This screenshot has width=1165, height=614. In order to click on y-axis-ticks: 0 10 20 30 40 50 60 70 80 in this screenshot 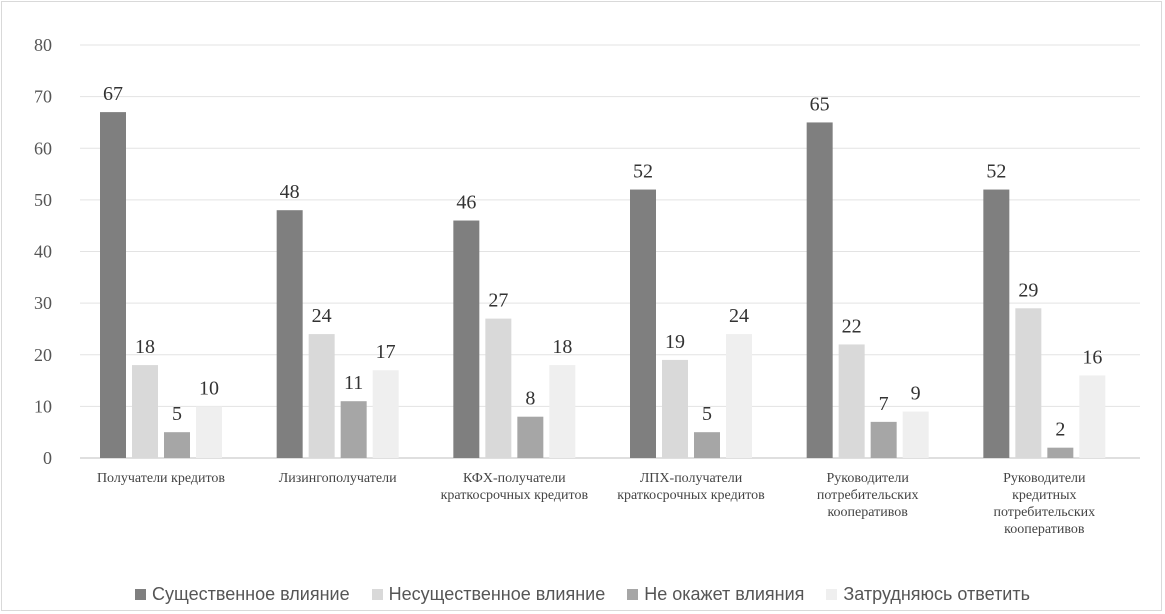, I will do `click(43, 251)`.